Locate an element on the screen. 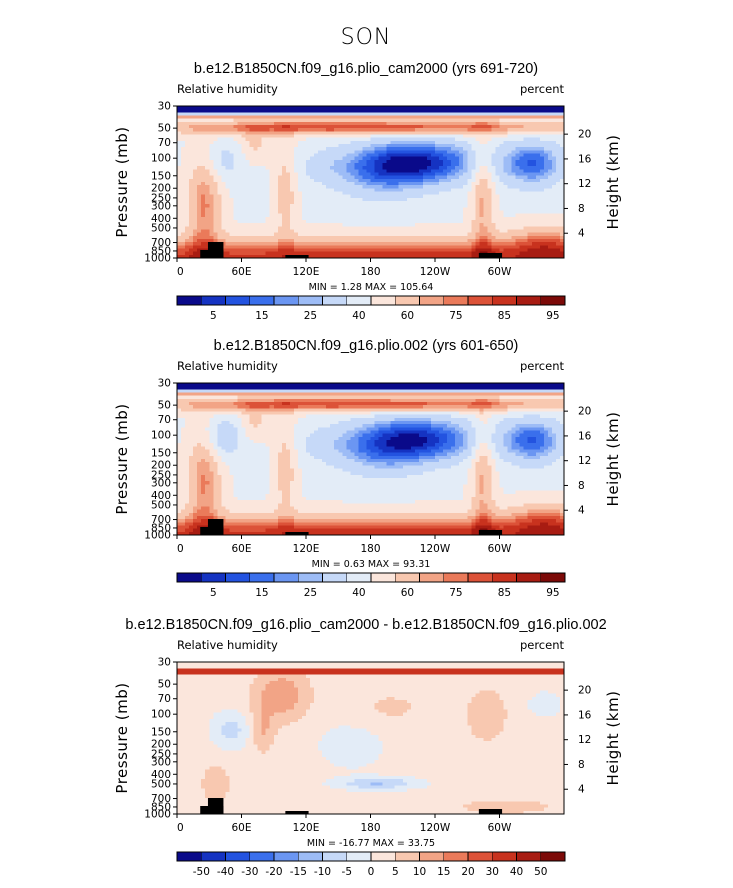  colorbar-swatch is located at coordinates (310, 300).